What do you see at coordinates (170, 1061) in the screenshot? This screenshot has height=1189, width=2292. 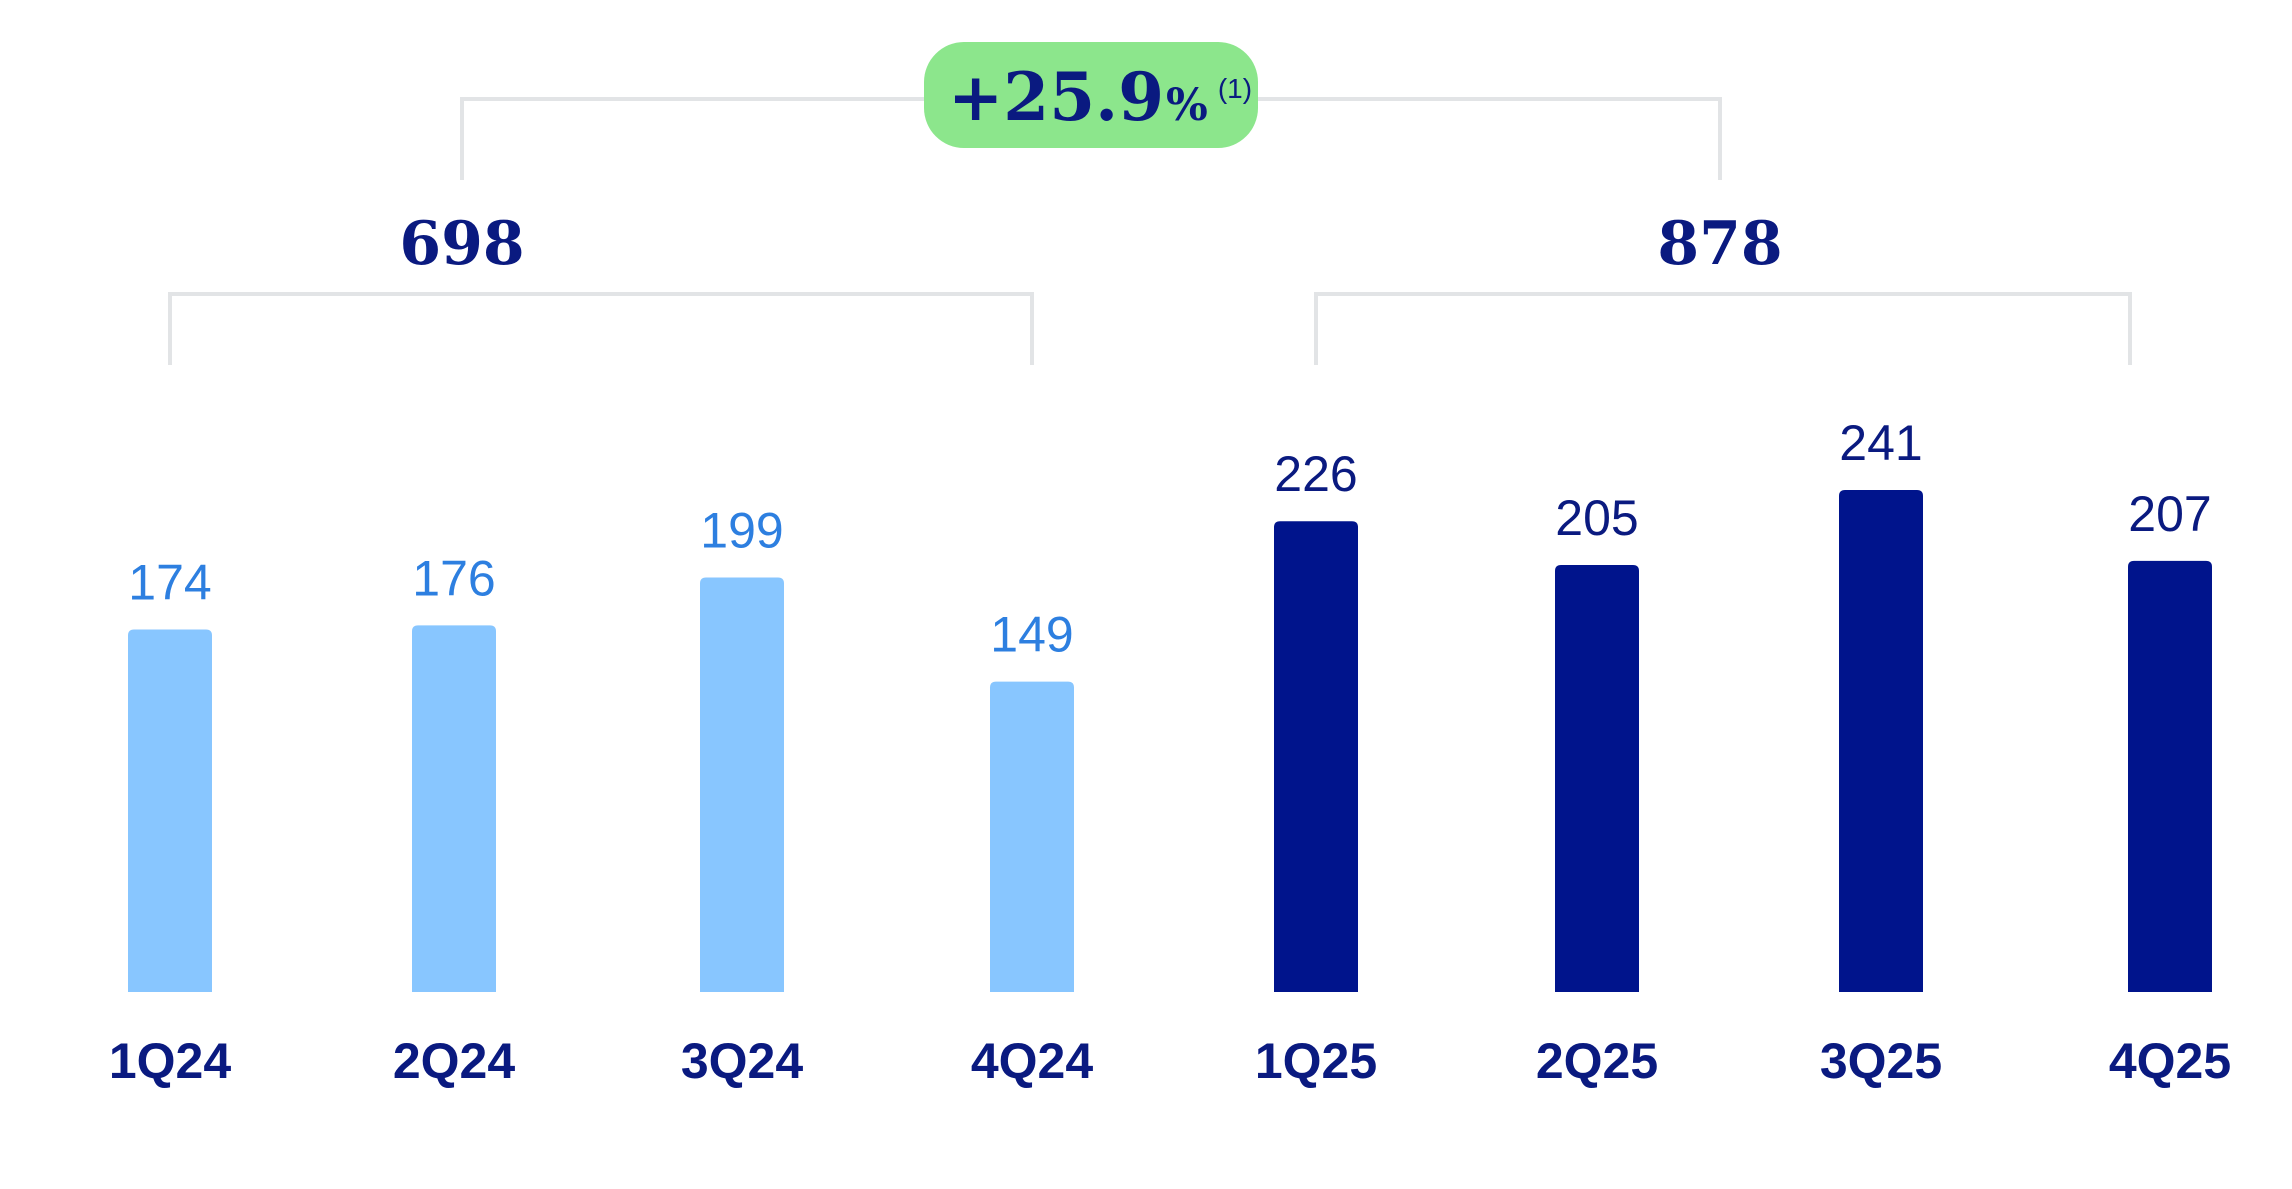 I see `category-label-1Q24: 1Q24` at bounding box center [170, 1061].